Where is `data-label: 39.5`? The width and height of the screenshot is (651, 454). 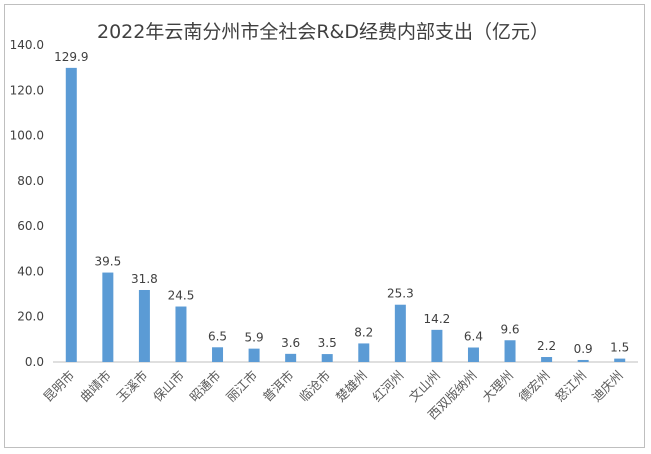 data-label: 39.5 is located at coordinates (107, 262).